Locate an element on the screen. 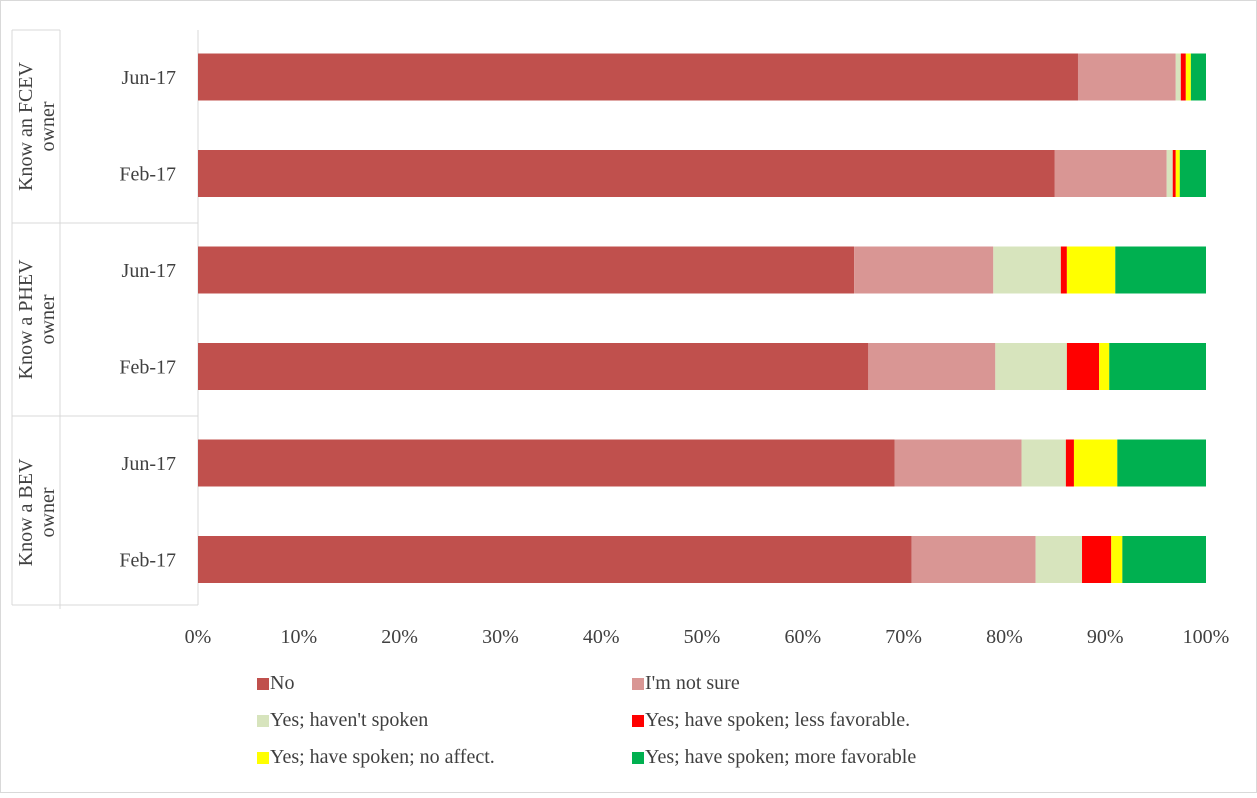 The height and width of the screenshot is (798, 1257). x-tick-label: 30% is located at coordinates (500, 637).